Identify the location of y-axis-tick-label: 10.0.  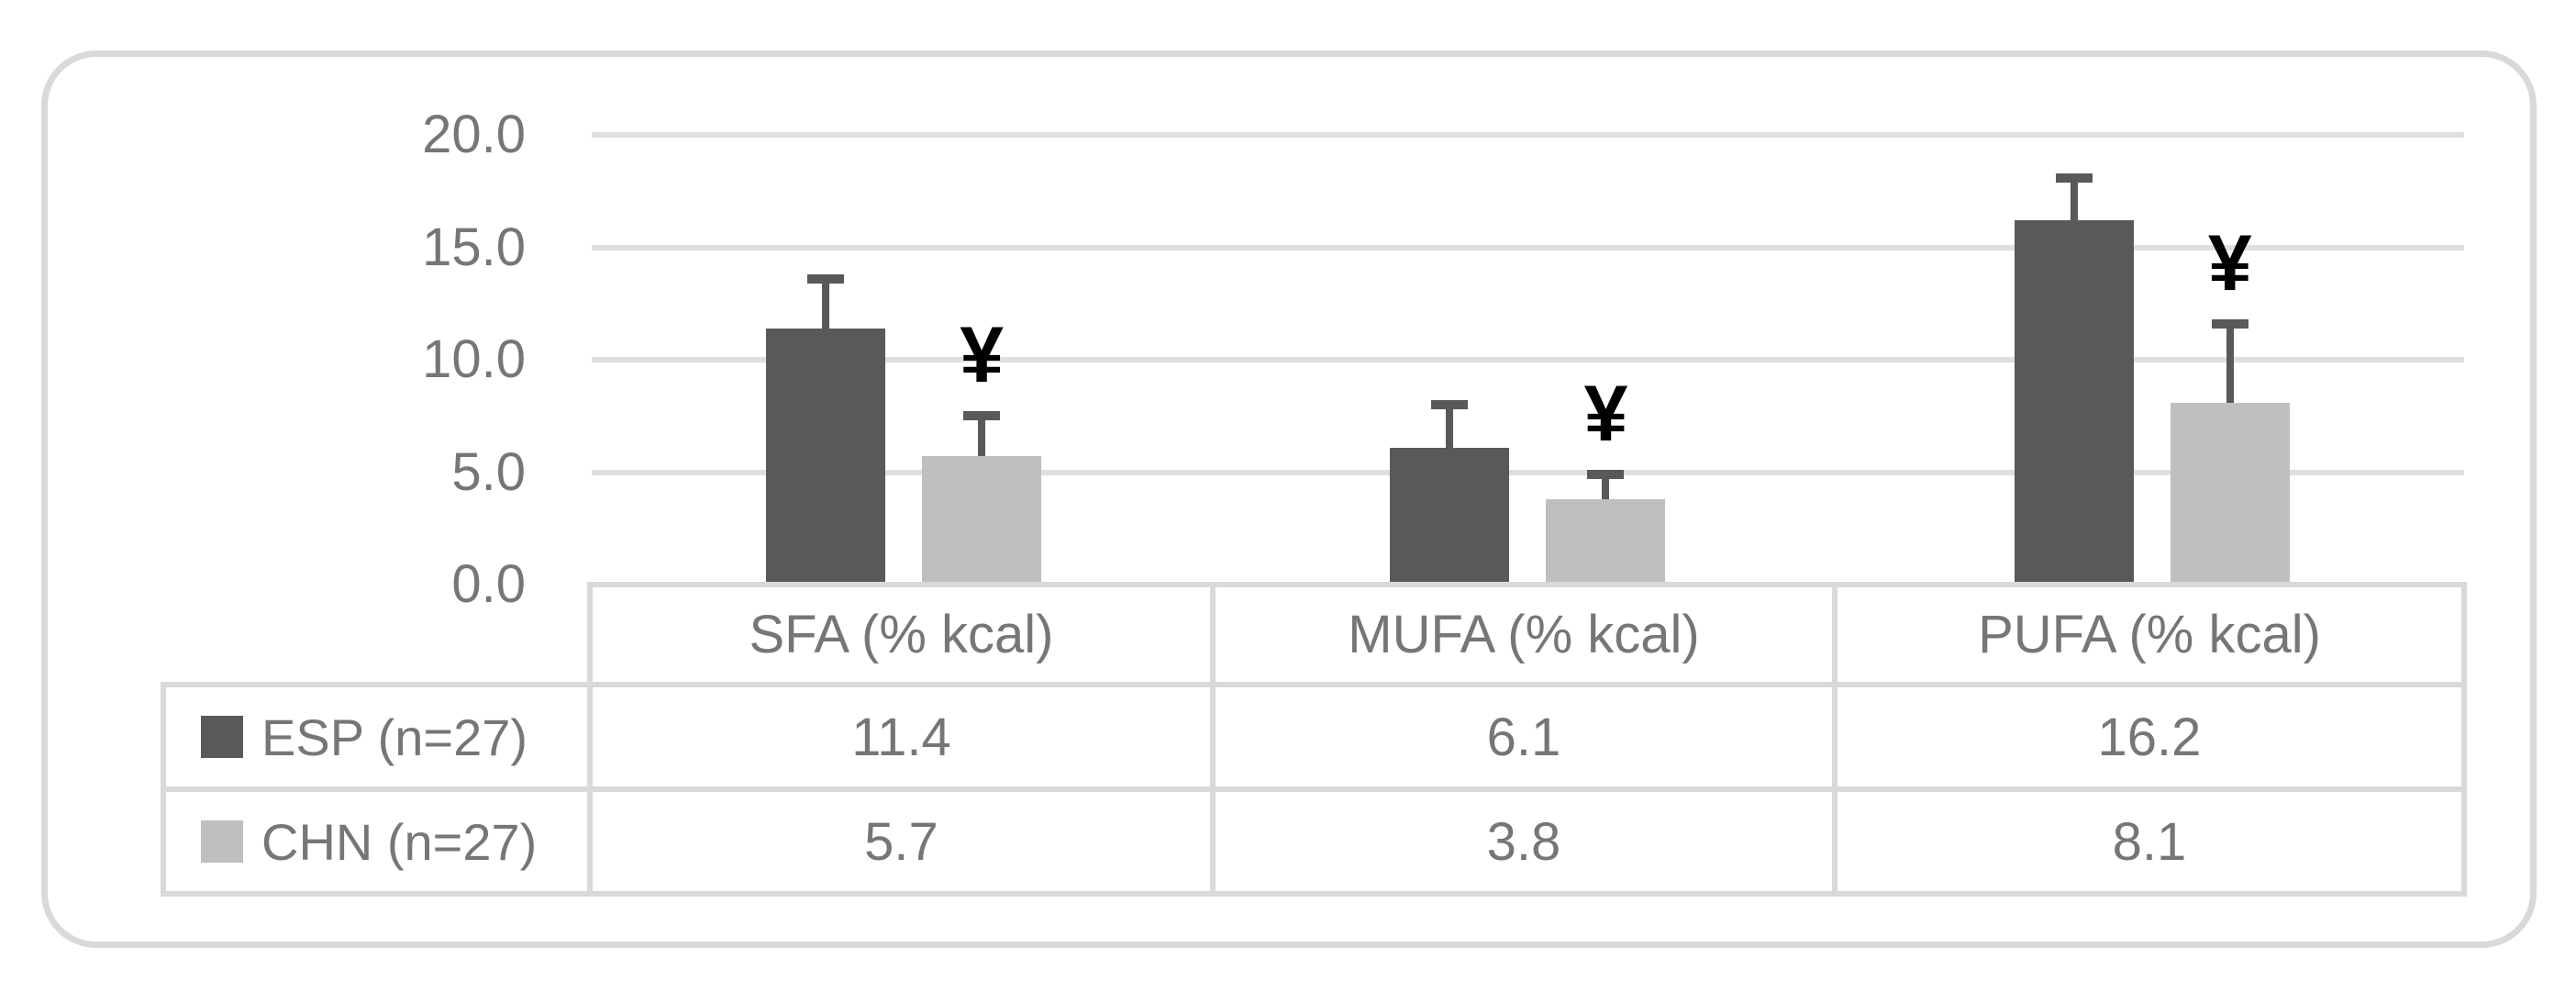
(474, 359).